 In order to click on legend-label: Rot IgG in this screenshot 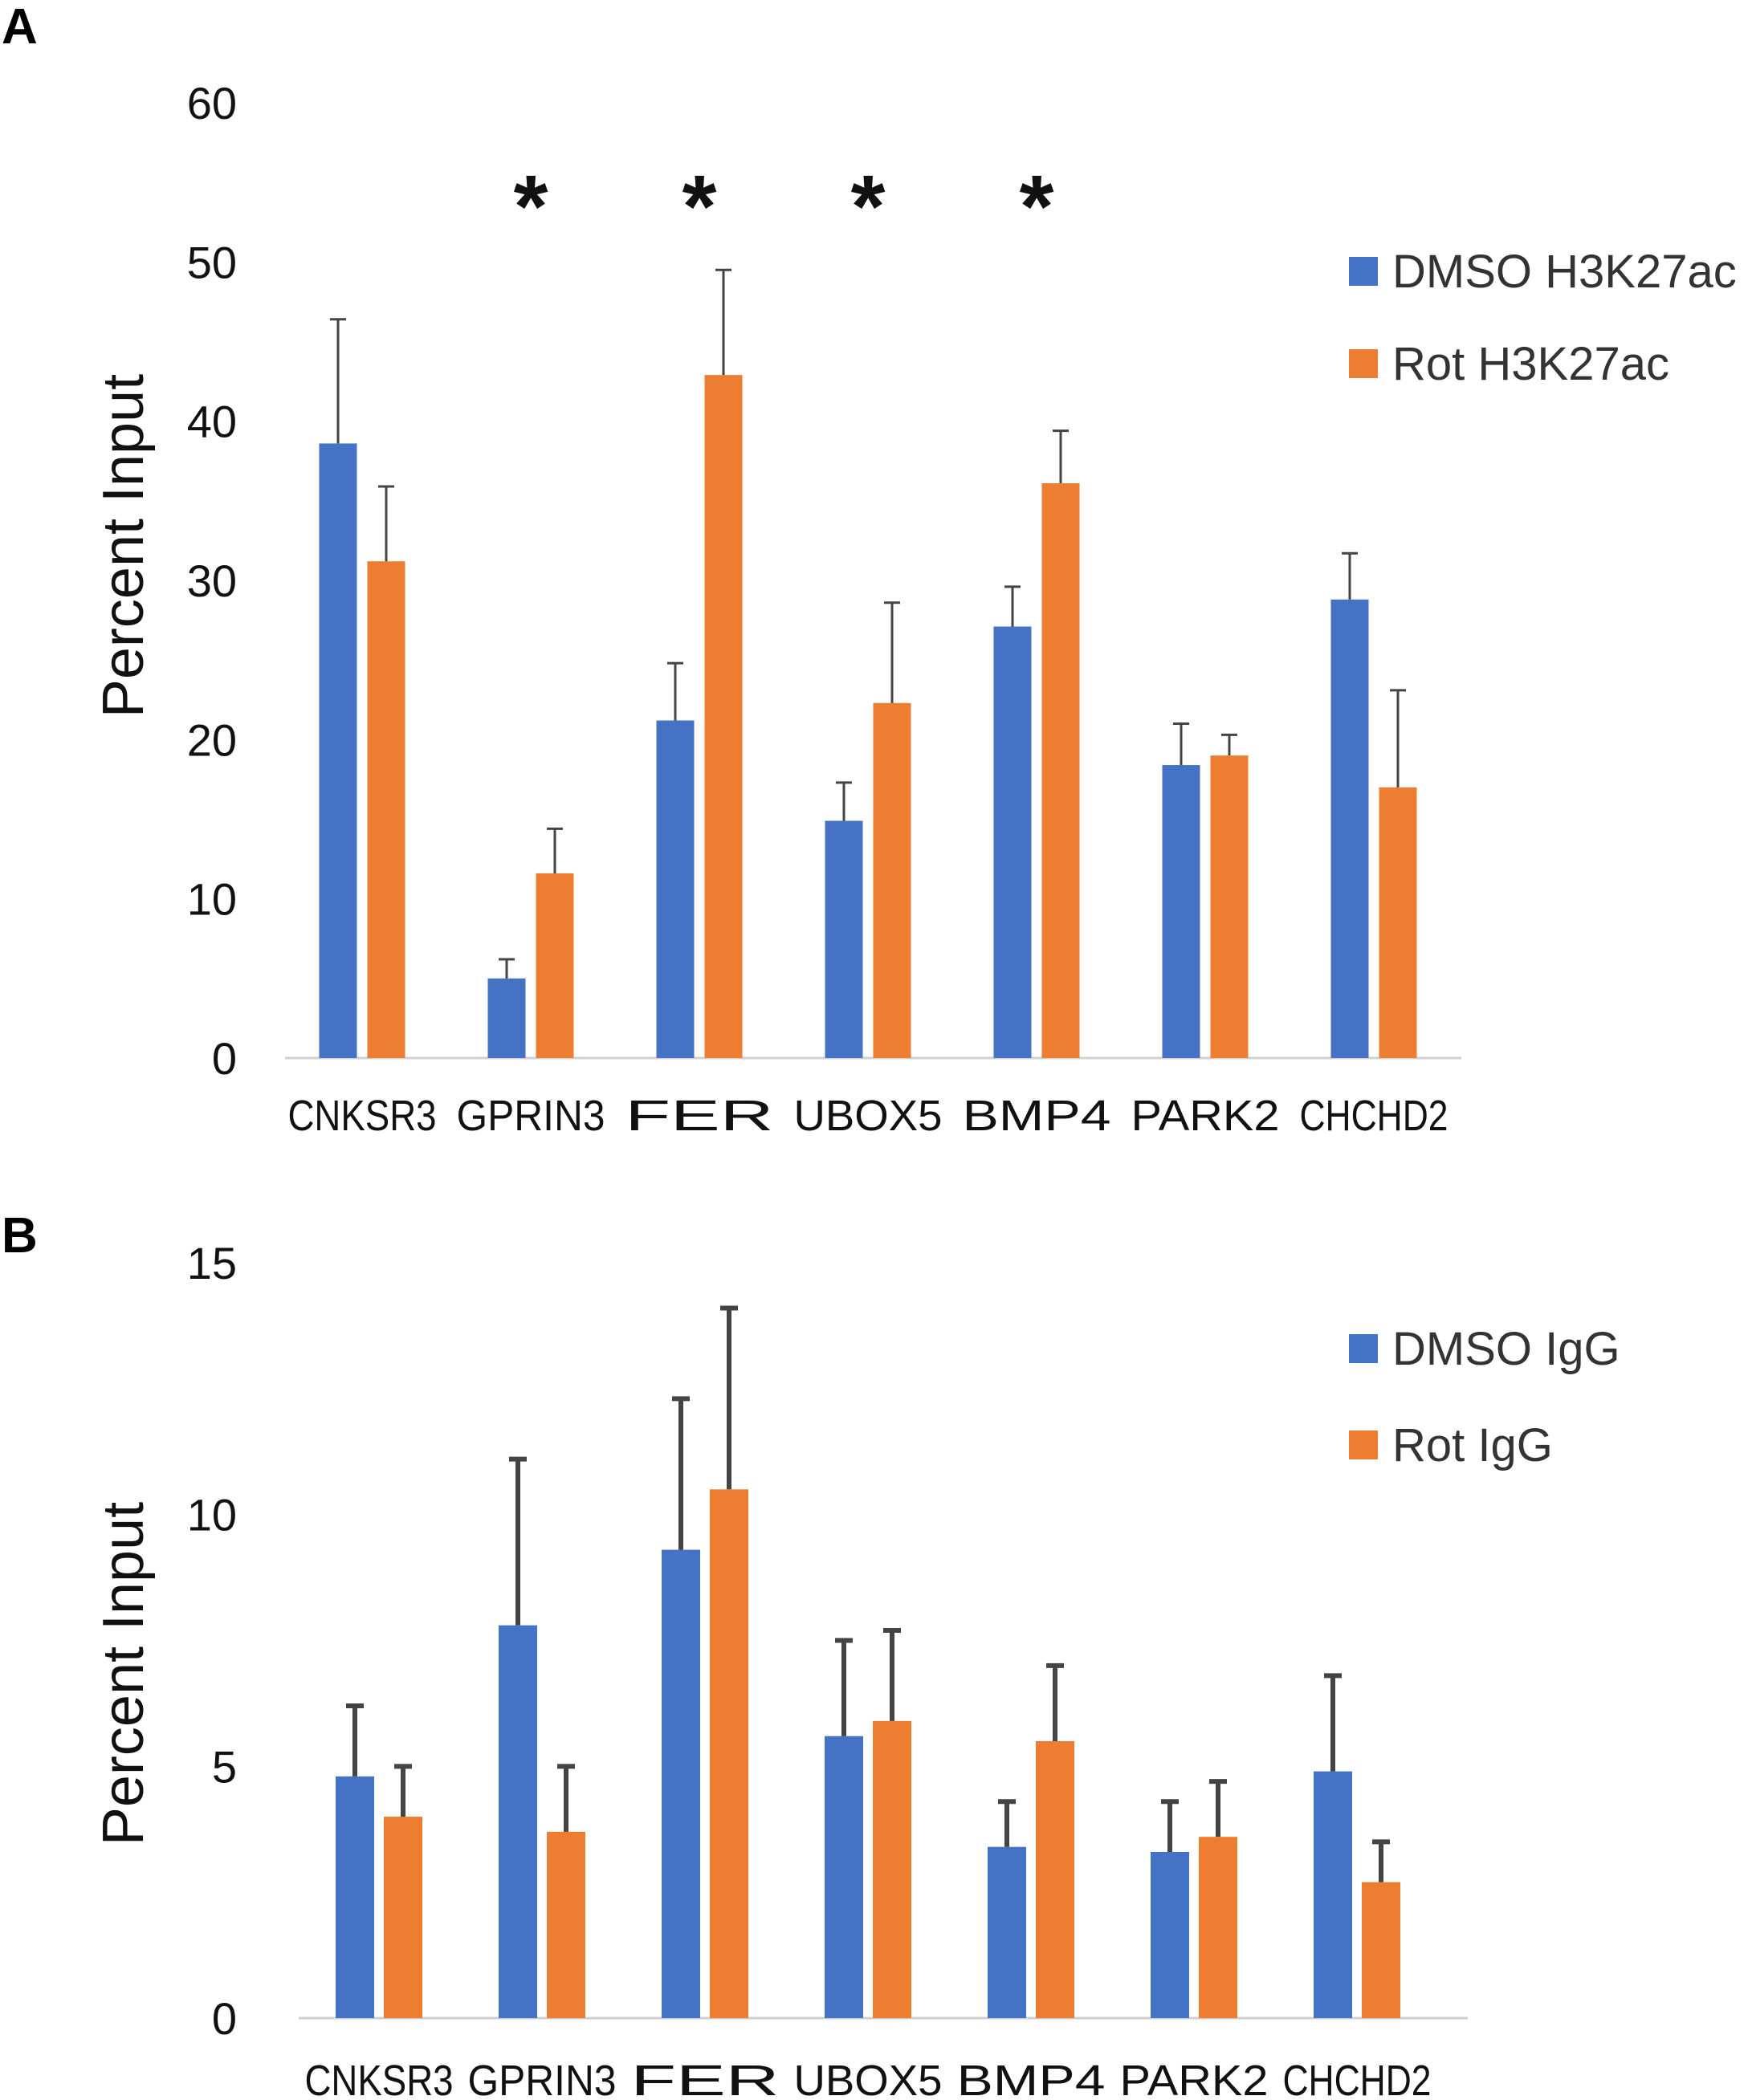, I will do `click(1472, 1445)`.